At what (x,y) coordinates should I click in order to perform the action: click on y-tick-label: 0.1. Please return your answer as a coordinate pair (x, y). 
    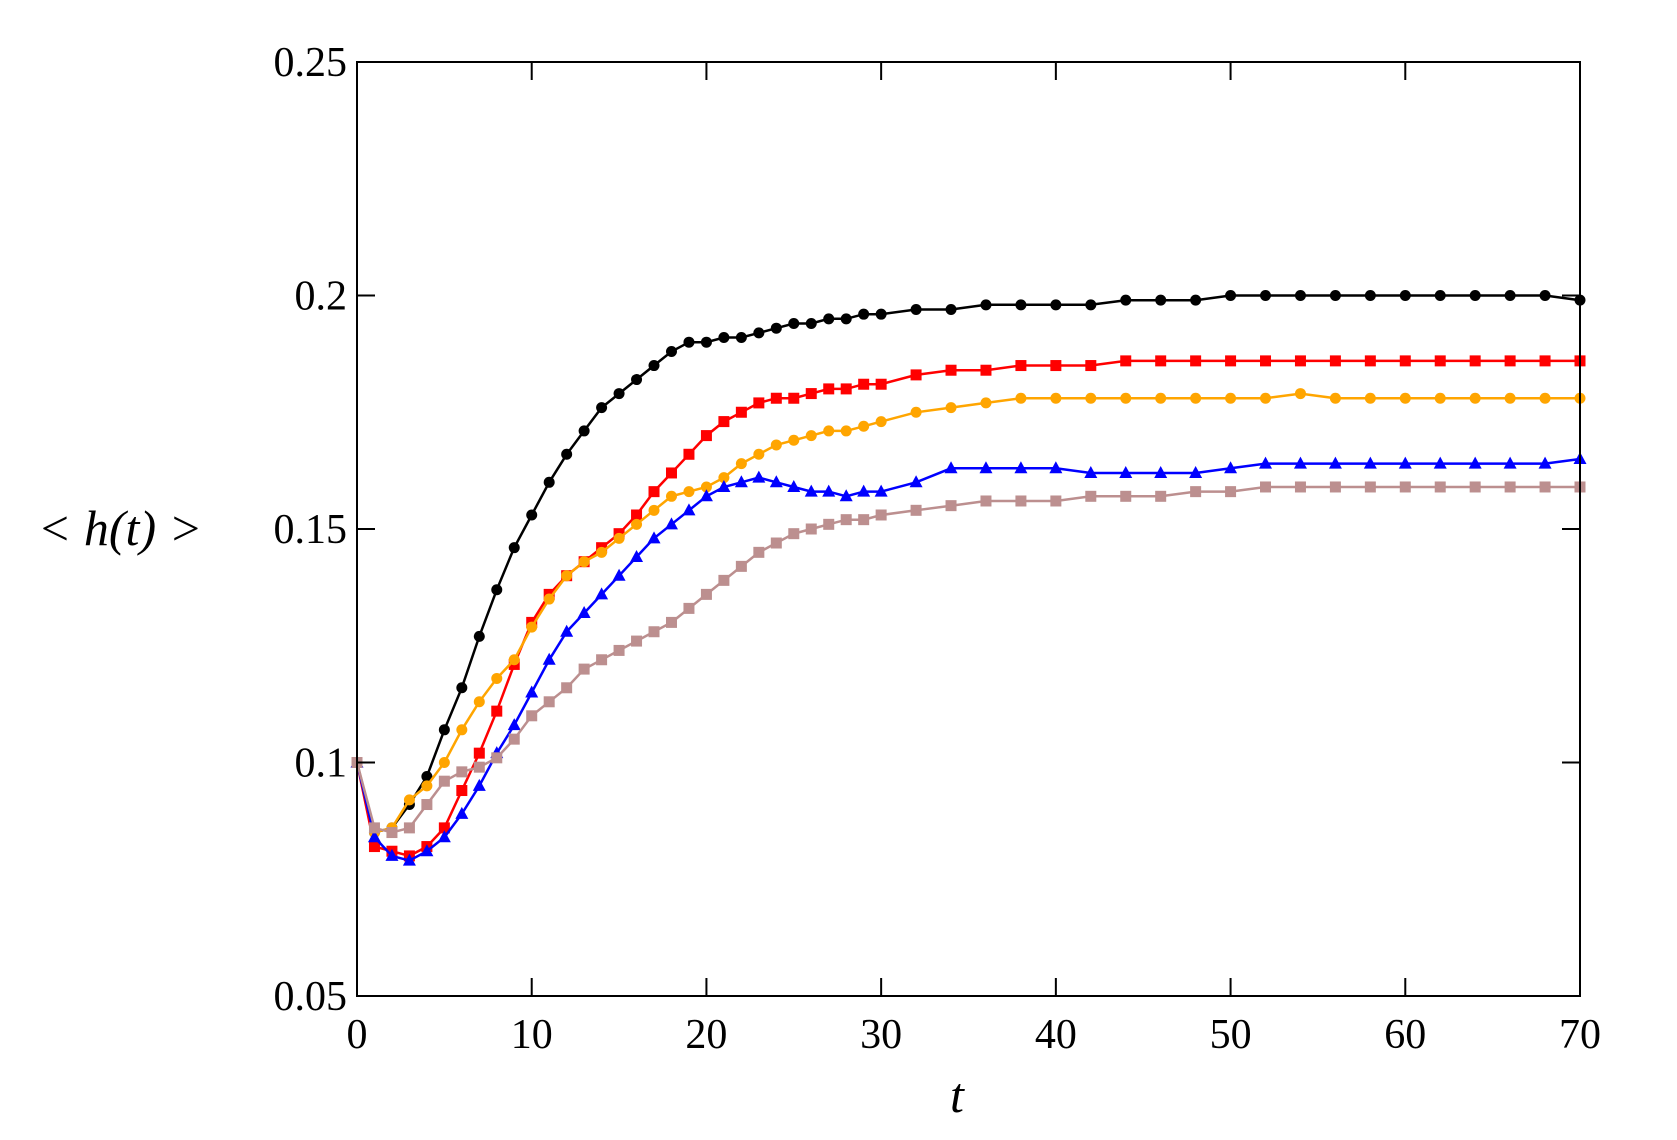
    Looking at the image, I should click on (321, 764).